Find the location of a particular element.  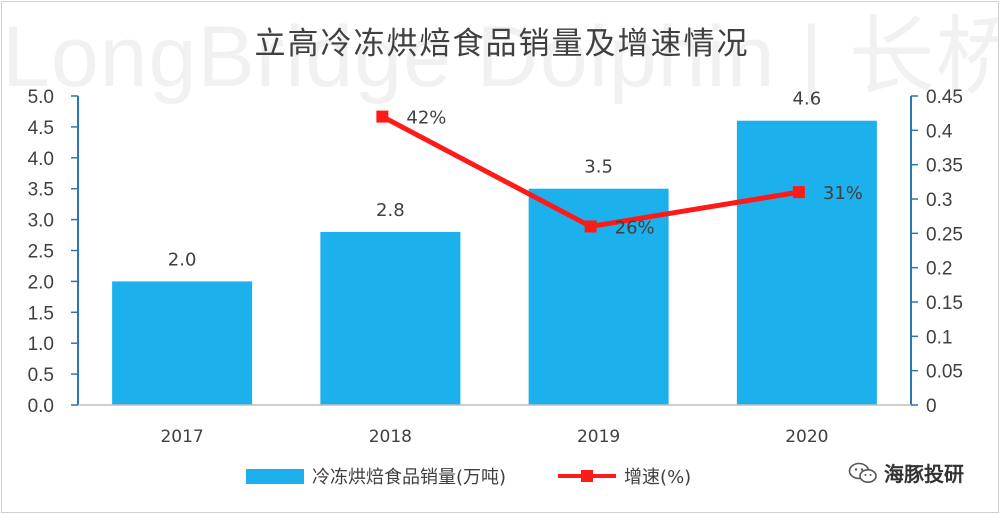

brand-text: 海豚投研 is located at coordinates (924, 474).